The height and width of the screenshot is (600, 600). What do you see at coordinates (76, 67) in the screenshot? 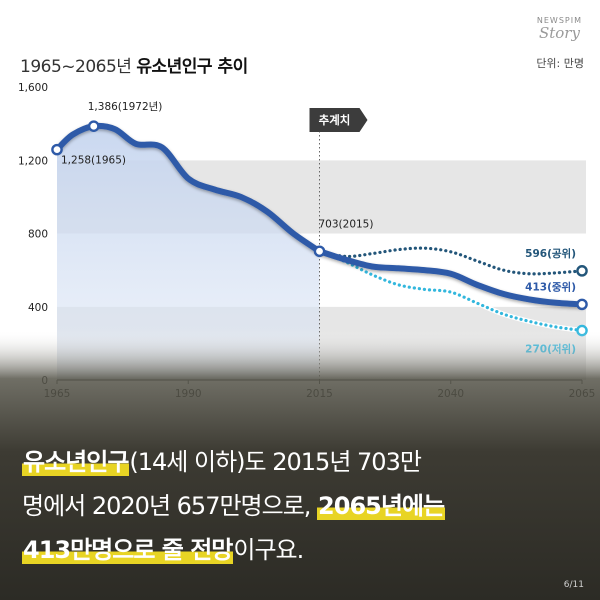
I see `title-years: 1965~2065년` at bounding box center [76, 67].